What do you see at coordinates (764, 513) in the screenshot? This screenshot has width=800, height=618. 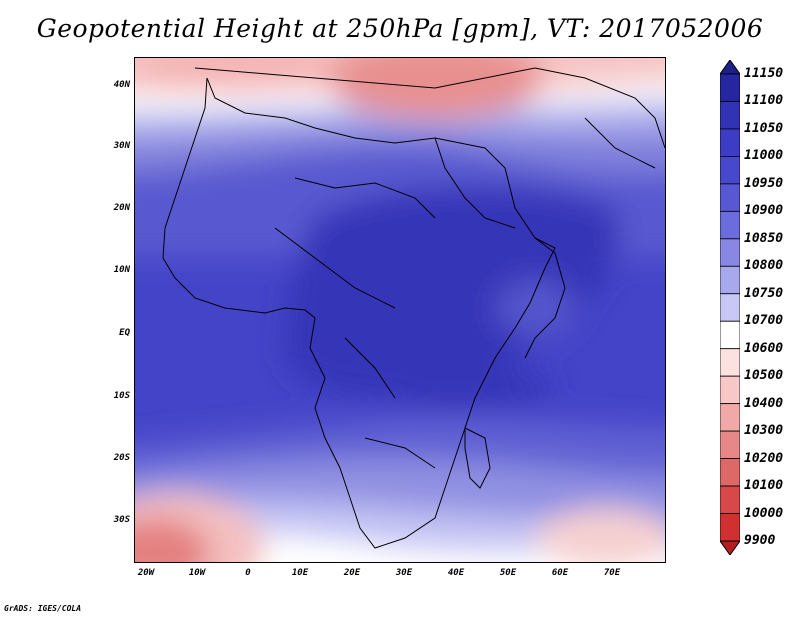 I see `colorbar-label: 10000` at bounding box center [764, 513].